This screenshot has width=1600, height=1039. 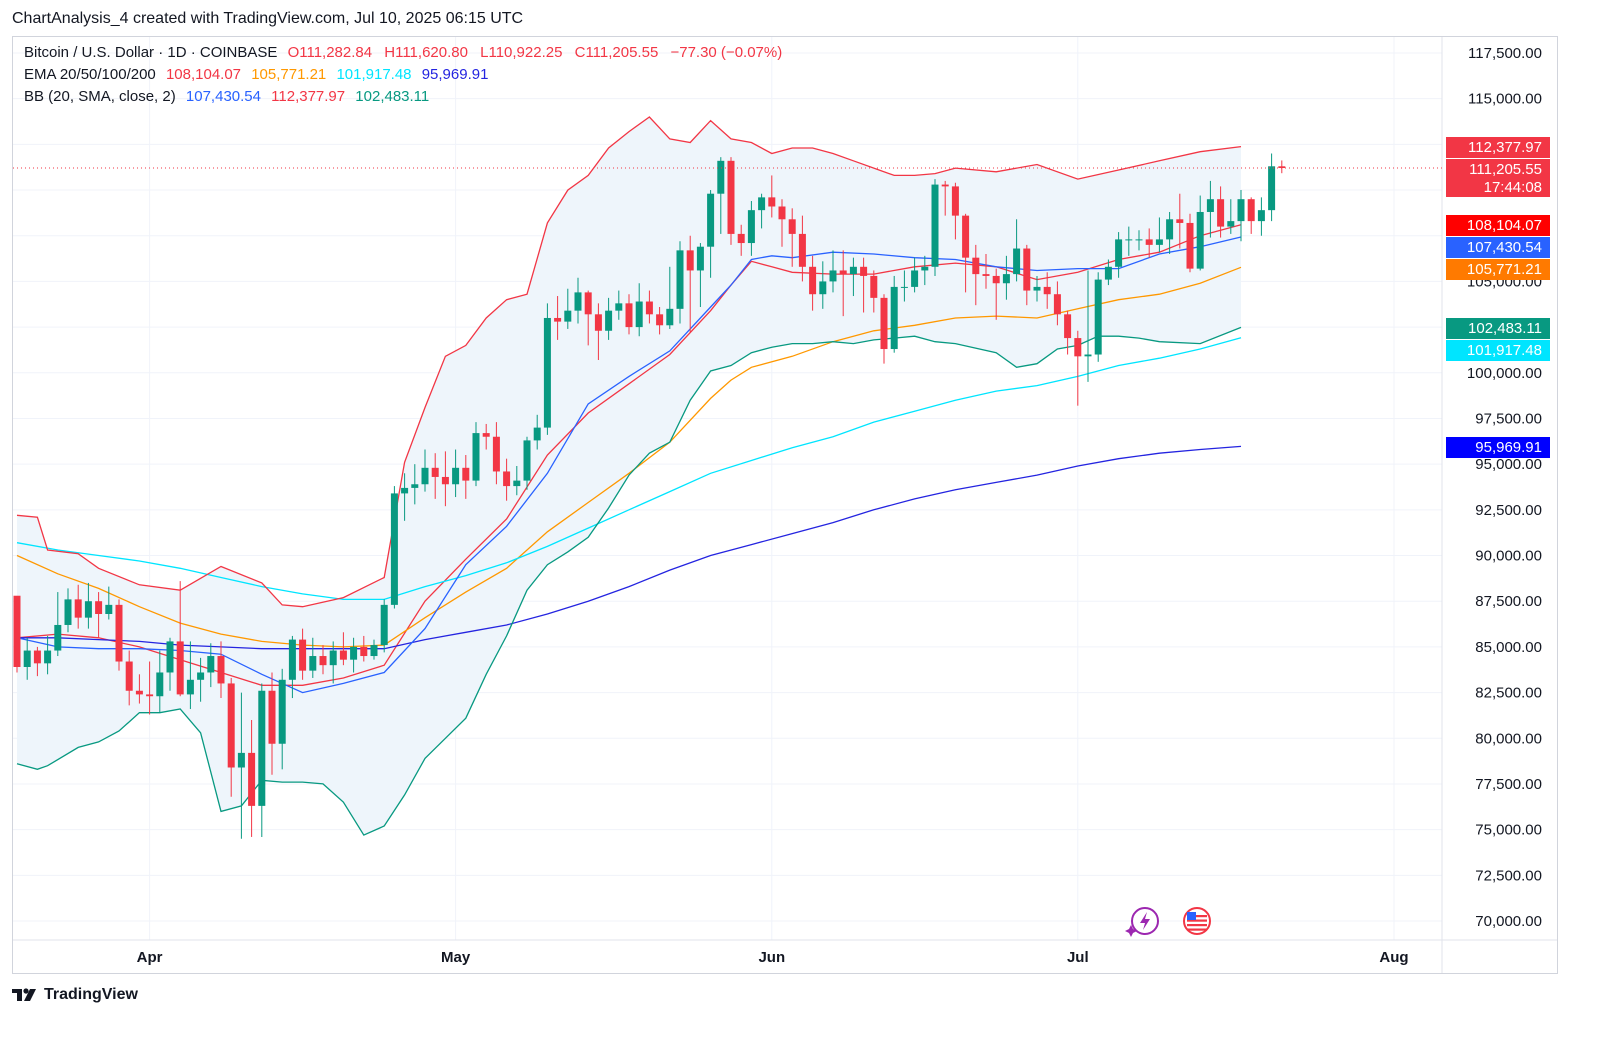 What do you see at coordinates (392, 96) in the screenshot?
I see `bb-lower-value: 102,483.11` at bounding box center [392, 96].